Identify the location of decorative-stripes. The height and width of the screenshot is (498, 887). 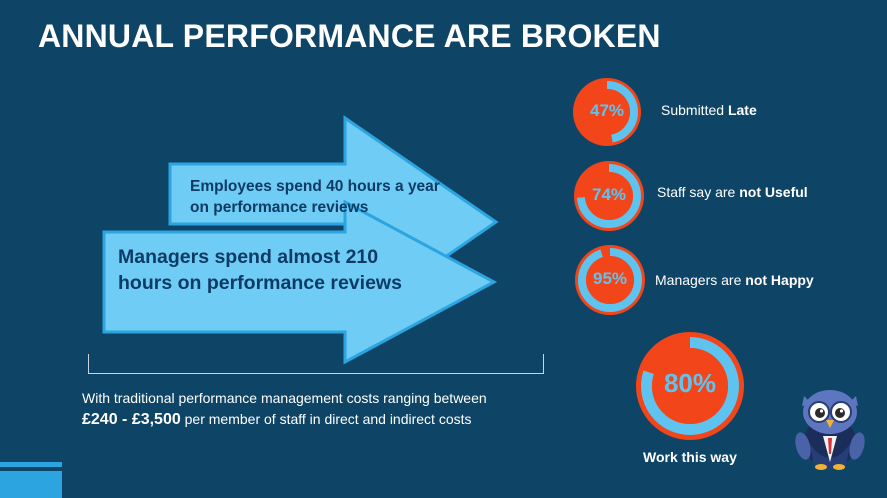
(31, 480).